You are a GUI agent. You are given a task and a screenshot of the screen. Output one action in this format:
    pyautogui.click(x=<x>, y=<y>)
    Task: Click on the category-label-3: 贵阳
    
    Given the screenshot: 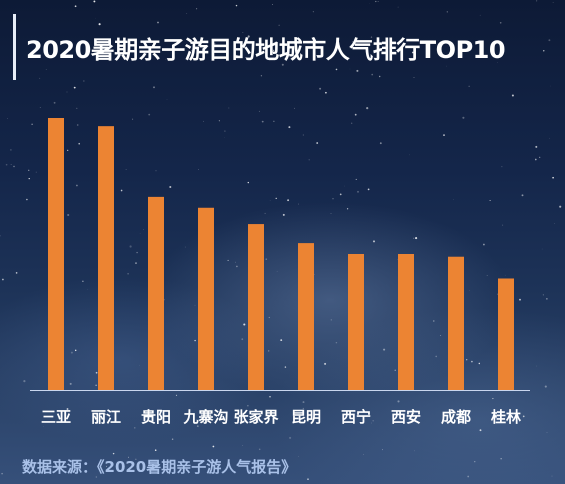 What is the action you would take?
    pyautogui.click(x=156, y=417)
    